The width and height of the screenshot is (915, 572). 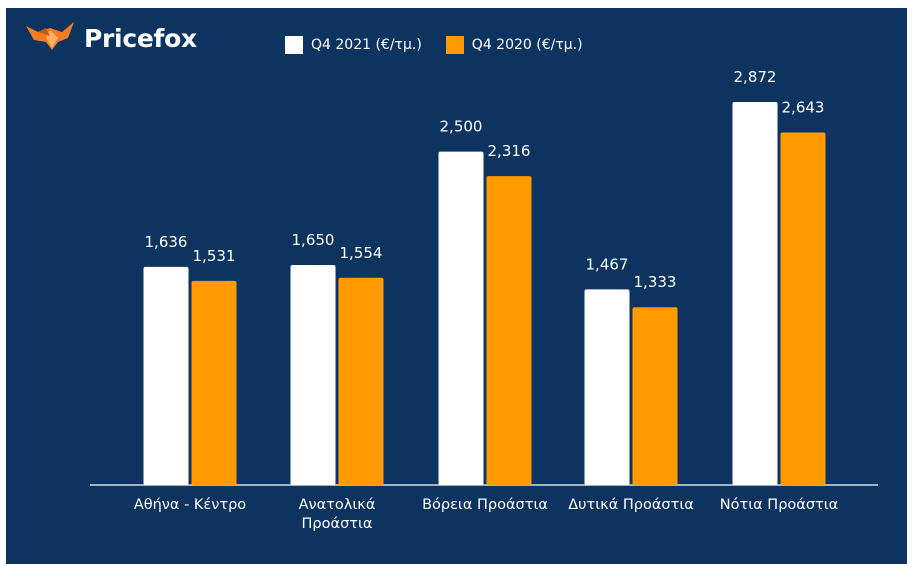 I want to click on data-label-q4-2021-2: 2,500, so click(x=461, y=127).